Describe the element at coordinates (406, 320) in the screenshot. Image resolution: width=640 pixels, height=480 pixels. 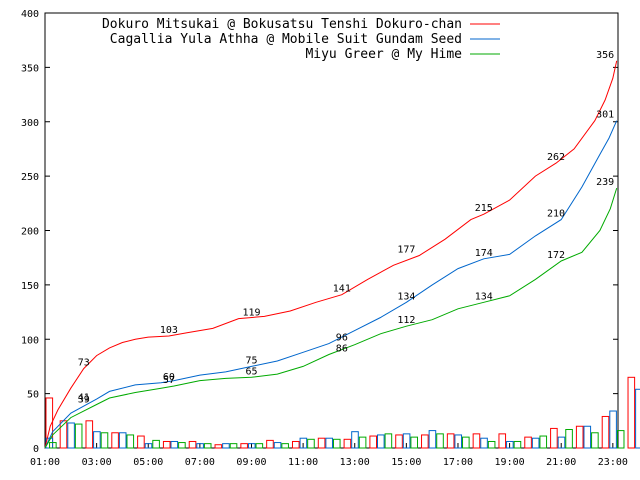
I see `point-label: 112` at that location.